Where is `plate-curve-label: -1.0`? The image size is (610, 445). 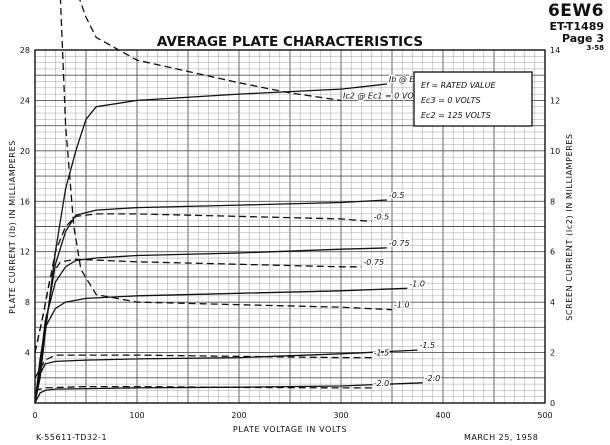 plate-curve-label: -1.0 is located at coordinates (417, 283).